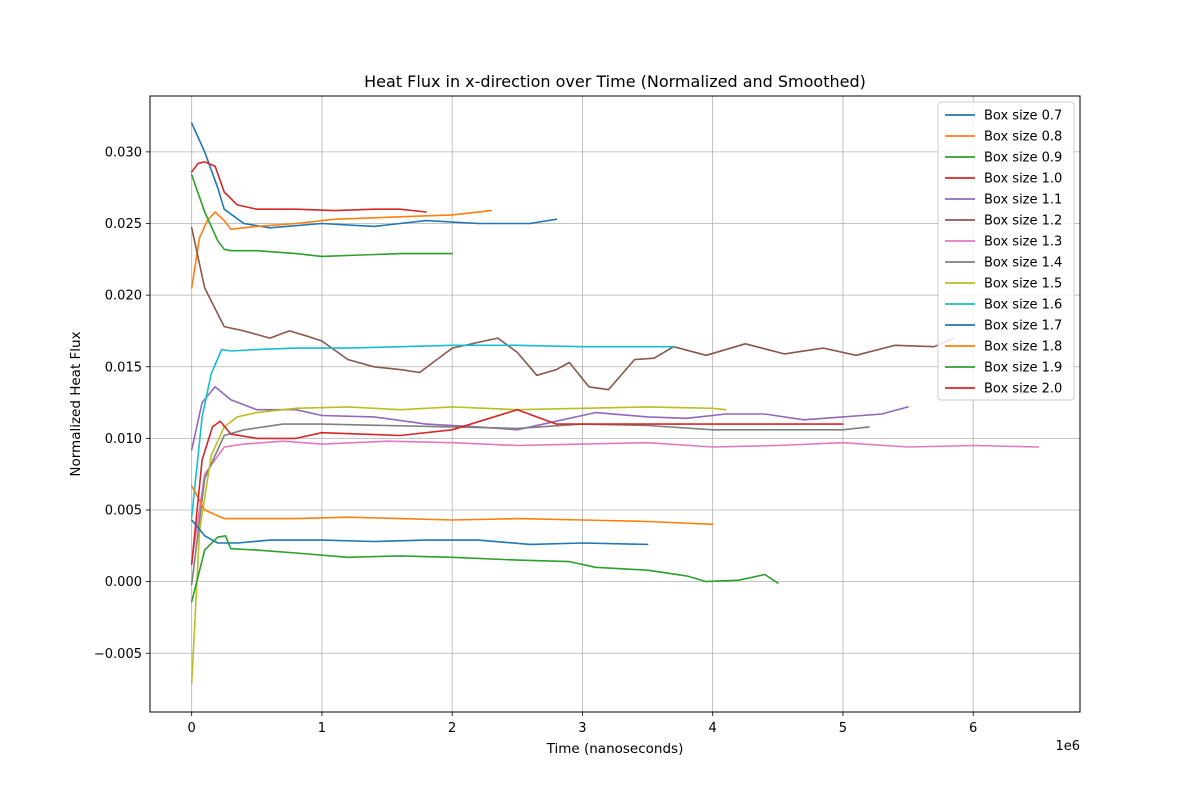  What do you see at coordinates (1023, 368) in the screenshot?
I see `legend-label-13: Box size 1.9` at bounding box center [1023, 368].